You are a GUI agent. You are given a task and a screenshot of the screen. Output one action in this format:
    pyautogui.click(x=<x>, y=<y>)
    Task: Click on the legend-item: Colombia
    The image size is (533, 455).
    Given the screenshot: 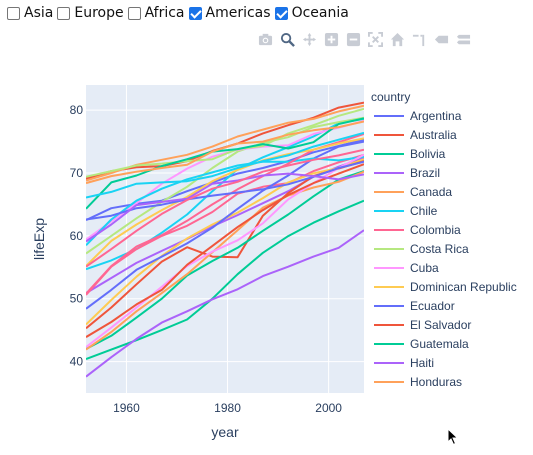 What is the action you would take?
    pyautogui.click(x=417, y=230)
    